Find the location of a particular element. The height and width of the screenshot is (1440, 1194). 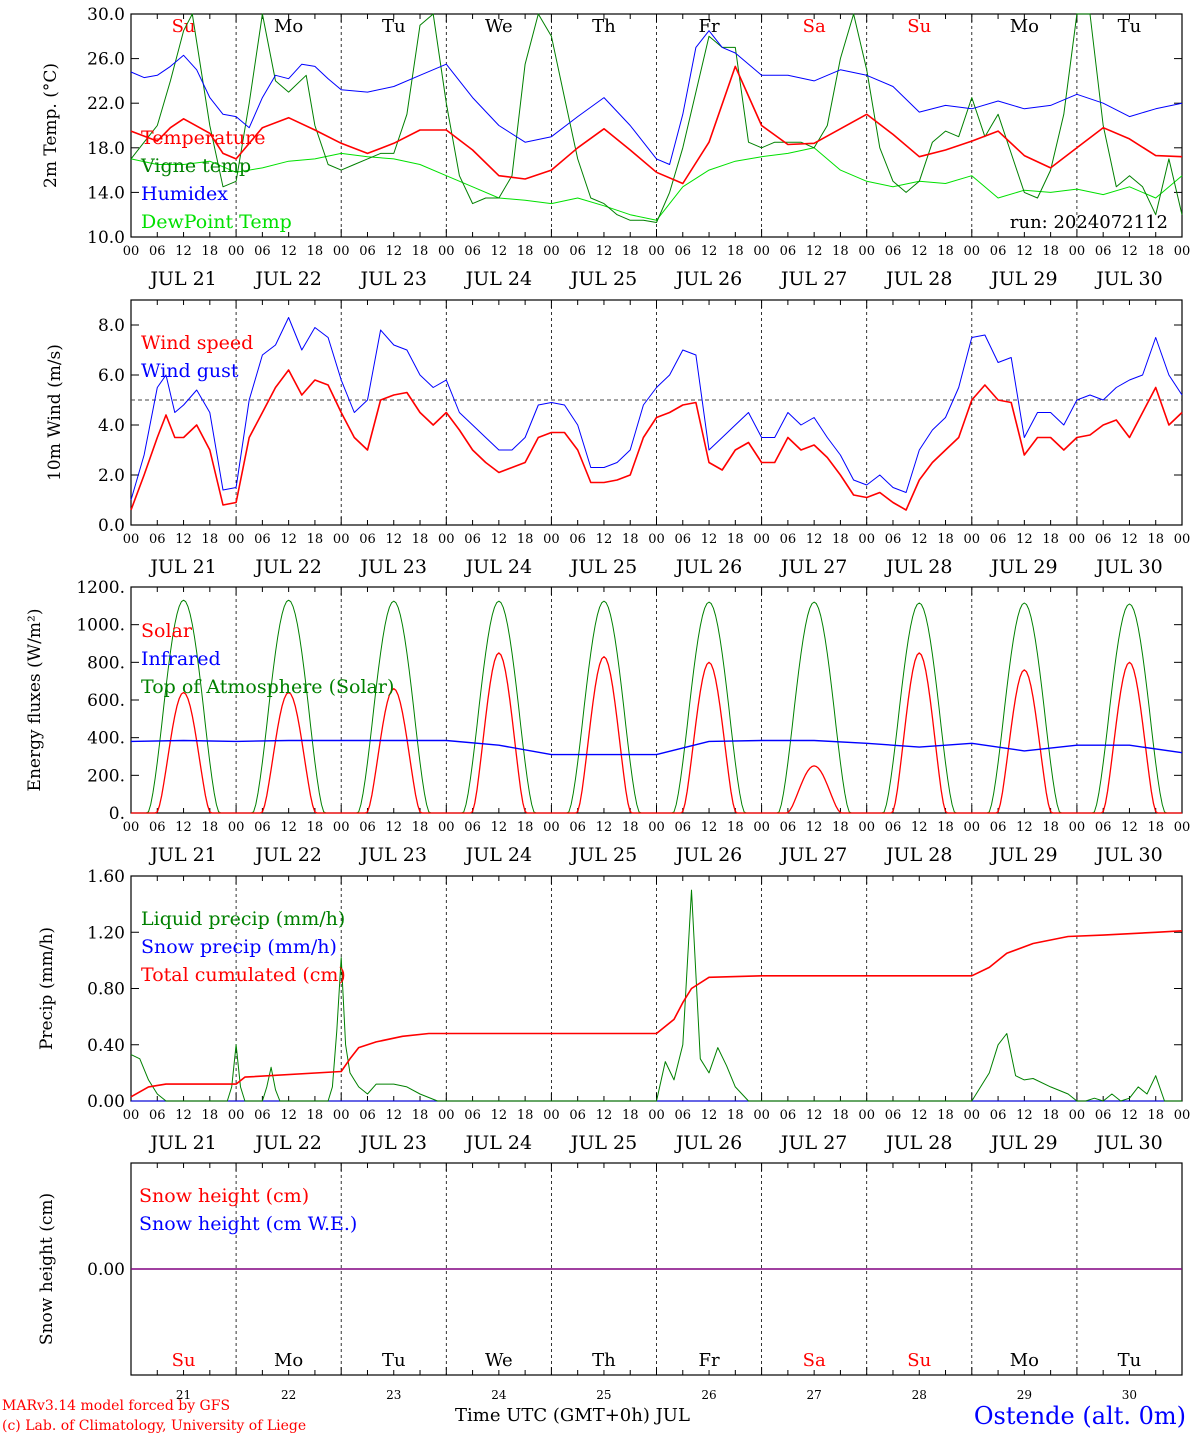

day-name-top: Tu is located at coordinates (394, 26).